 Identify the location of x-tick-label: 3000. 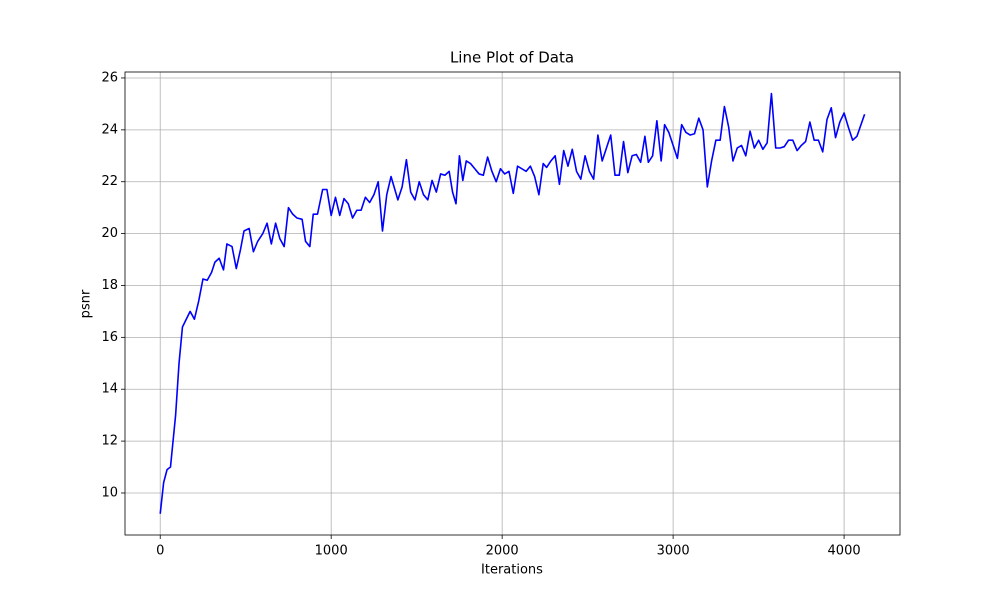
(673, 551).